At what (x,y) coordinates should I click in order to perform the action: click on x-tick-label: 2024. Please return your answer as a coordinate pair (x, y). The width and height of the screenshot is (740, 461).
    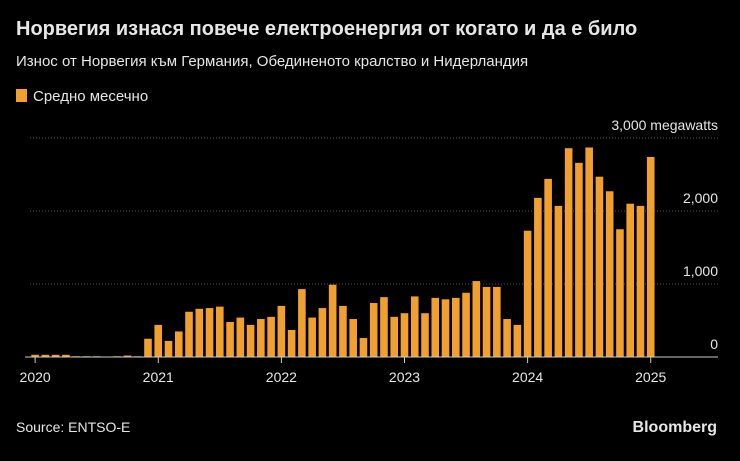
    Looking at the image, I should click on (527, 377).